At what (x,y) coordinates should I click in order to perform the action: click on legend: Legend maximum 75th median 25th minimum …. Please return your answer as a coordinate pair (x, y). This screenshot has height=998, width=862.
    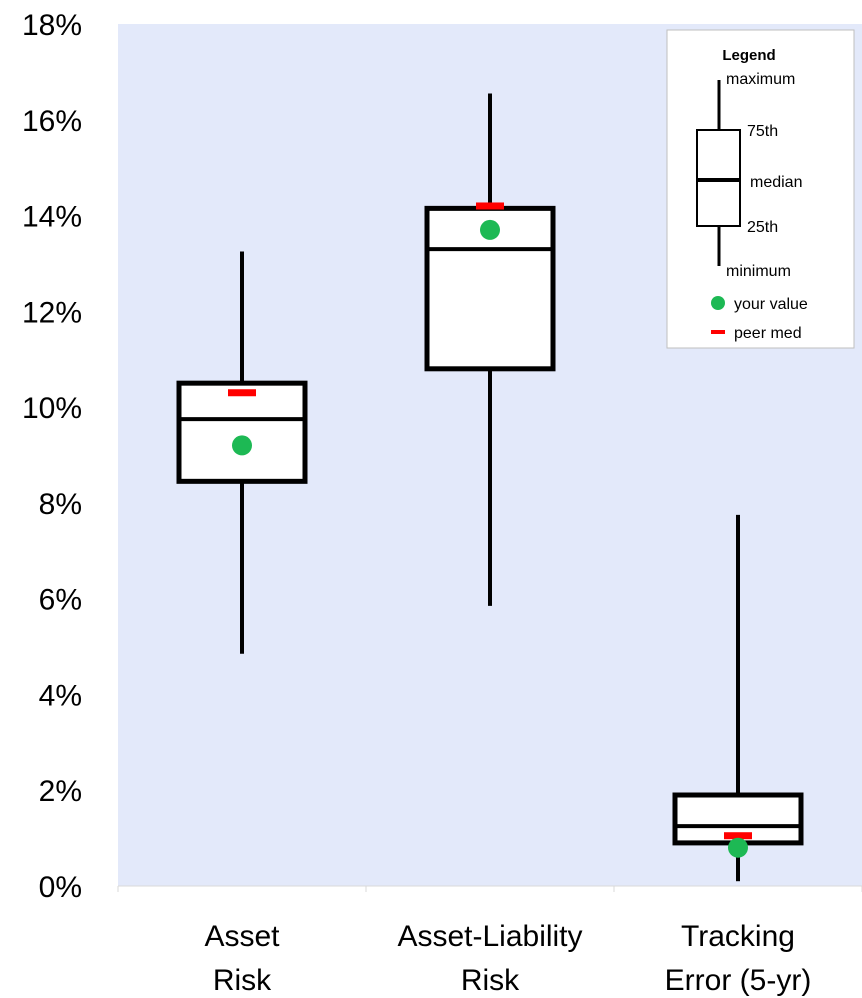
    Looking at the image, I should click on (760, 189).